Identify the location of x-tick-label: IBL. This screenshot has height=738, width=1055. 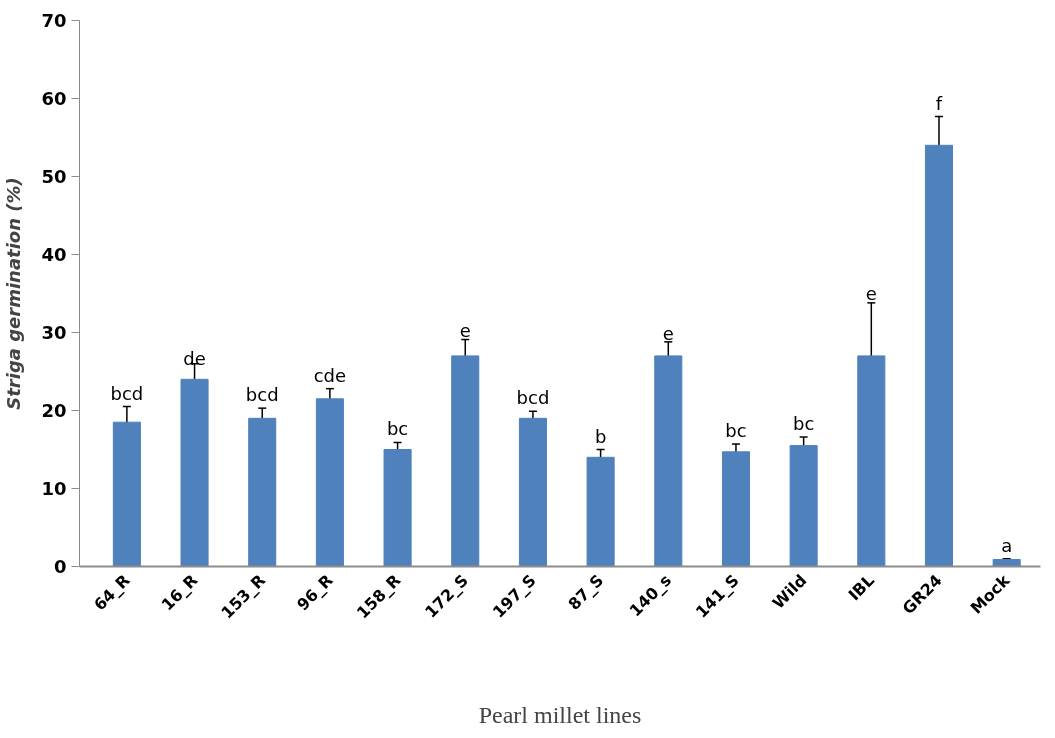
(861, 587).